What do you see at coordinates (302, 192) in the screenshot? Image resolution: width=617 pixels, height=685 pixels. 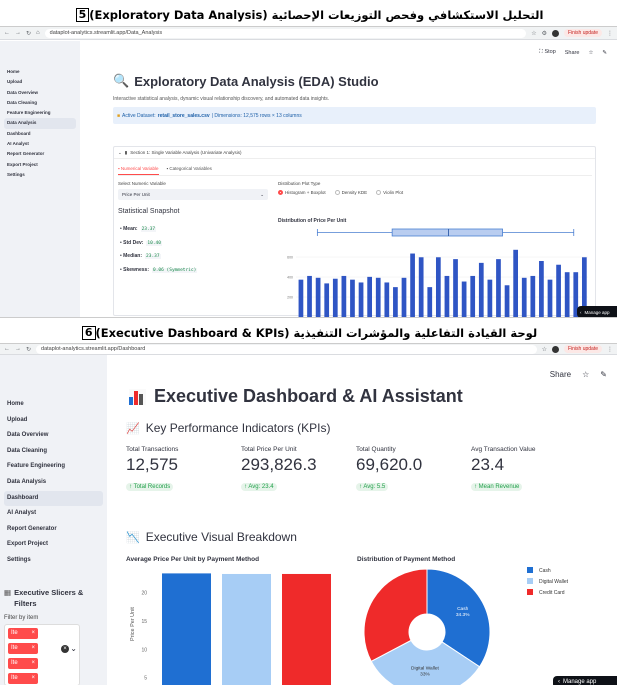 I see `radio-histogram: Histogram + Boxplot` at bounding box center [302, 192].